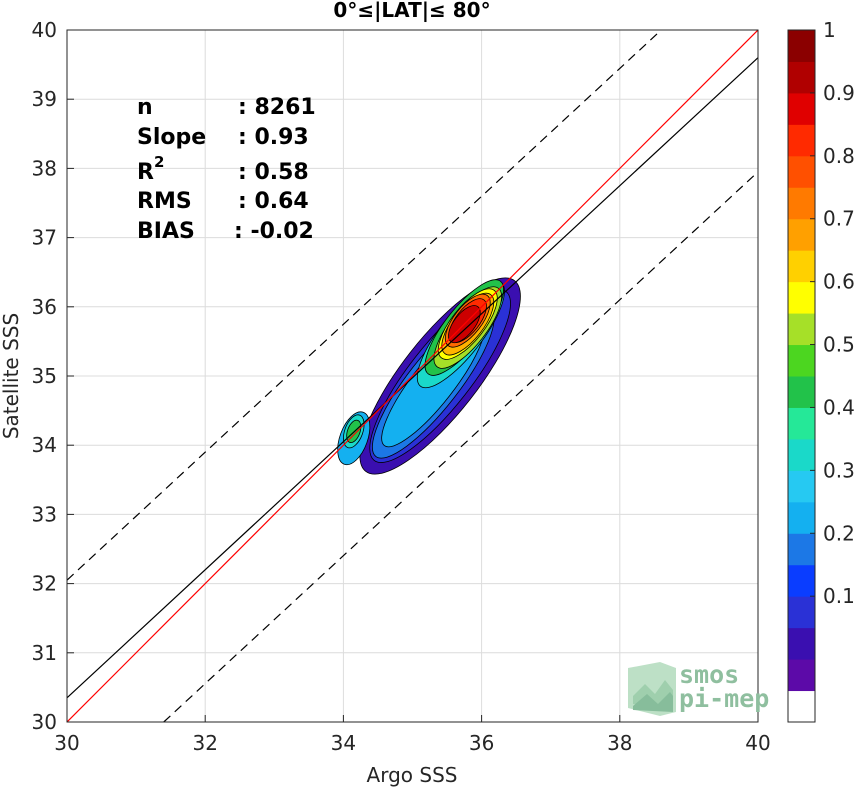 The height and width of the screenshot is (788, 855). What do you see at coordinates (273, 201) in the screenshot?
I see `stat-value: : 0.64` at bounding box center [273, 201].